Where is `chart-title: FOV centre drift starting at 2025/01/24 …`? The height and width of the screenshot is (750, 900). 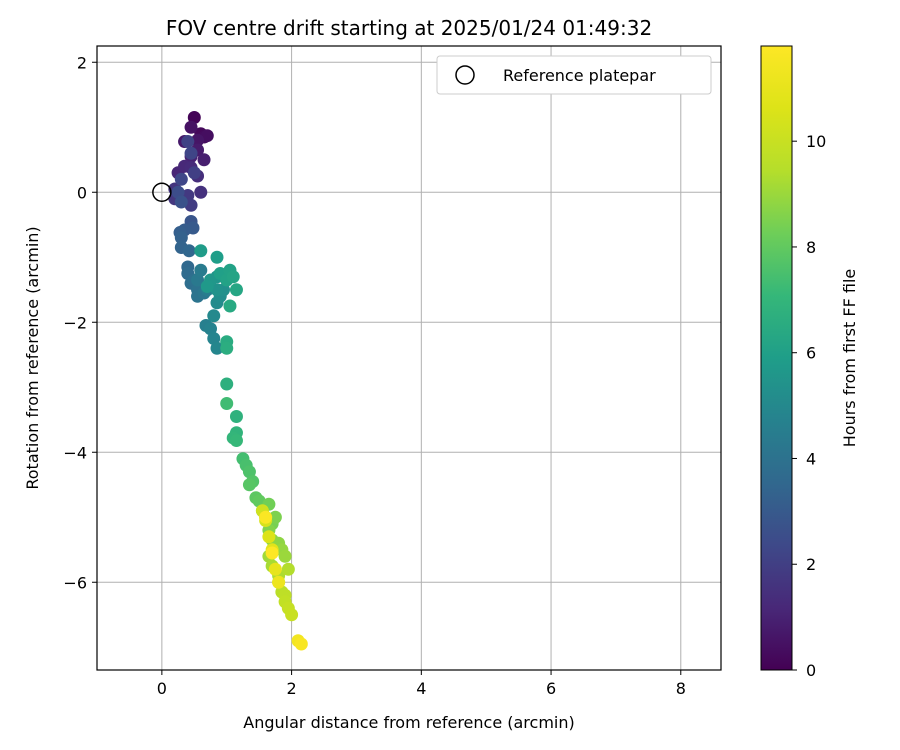
chart-title: FOV centre drift starting at 2025/01/24 … is located at coordinates (409, 28).